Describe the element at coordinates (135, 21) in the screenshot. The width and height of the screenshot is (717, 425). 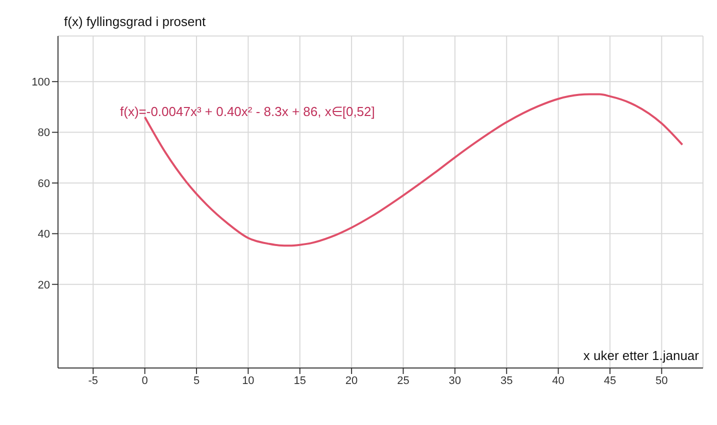
I see `y-axis-title: f(x) fyllingsgrad i prosent` at that location.